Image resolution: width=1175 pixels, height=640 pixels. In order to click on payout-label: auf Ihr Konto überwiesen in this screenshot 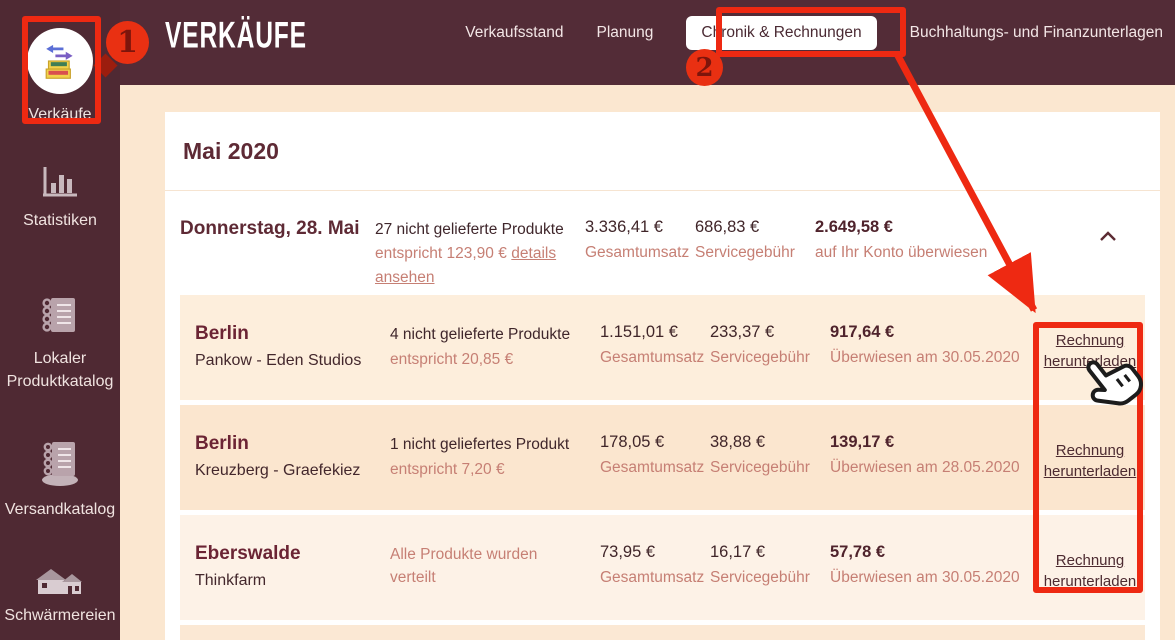, I will do `click(901, 252)`.